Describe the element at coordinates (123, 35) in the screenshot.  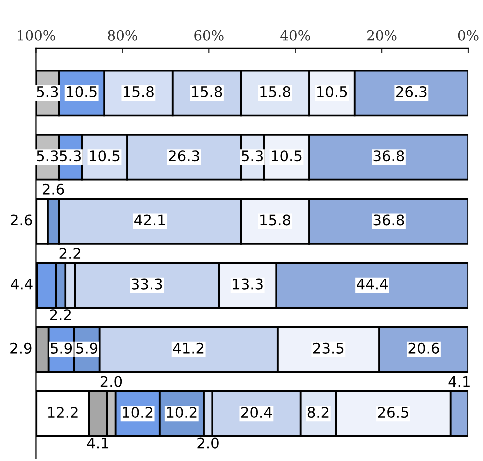
I see `x-tick-label: 80%` at that location.